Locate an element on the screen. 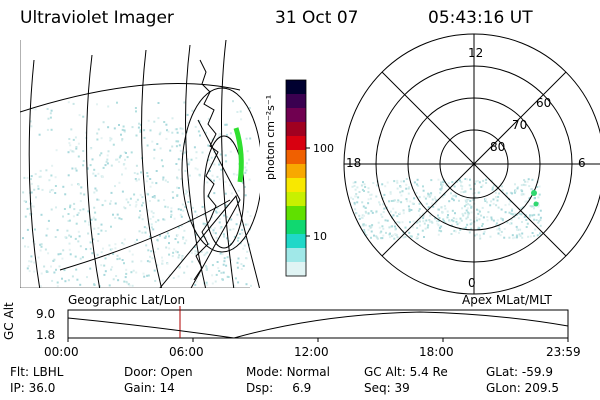 The width and height of the screenshot is (600, 400). auroral-arc is located at coordinates (238, 155).